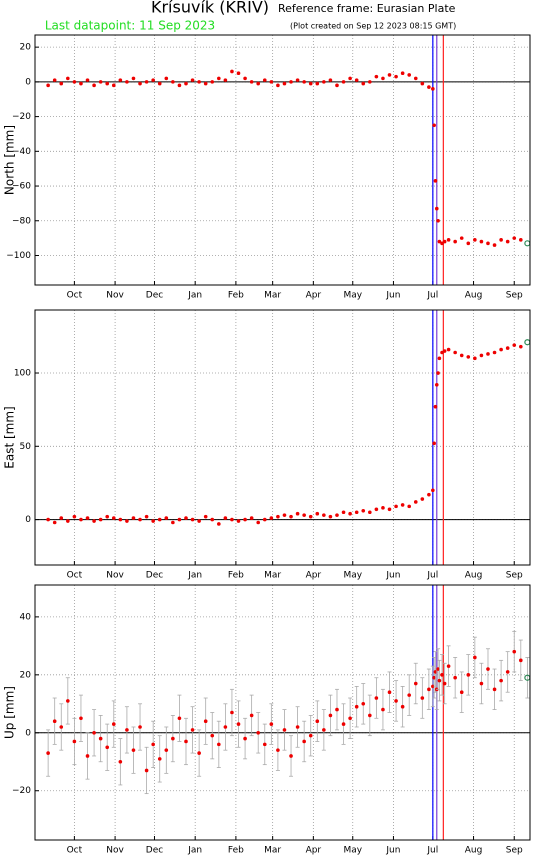  Describe the element at coordinates (10, 437) in the screenshot. I see `y-axis-label: East [mm]` at that location.